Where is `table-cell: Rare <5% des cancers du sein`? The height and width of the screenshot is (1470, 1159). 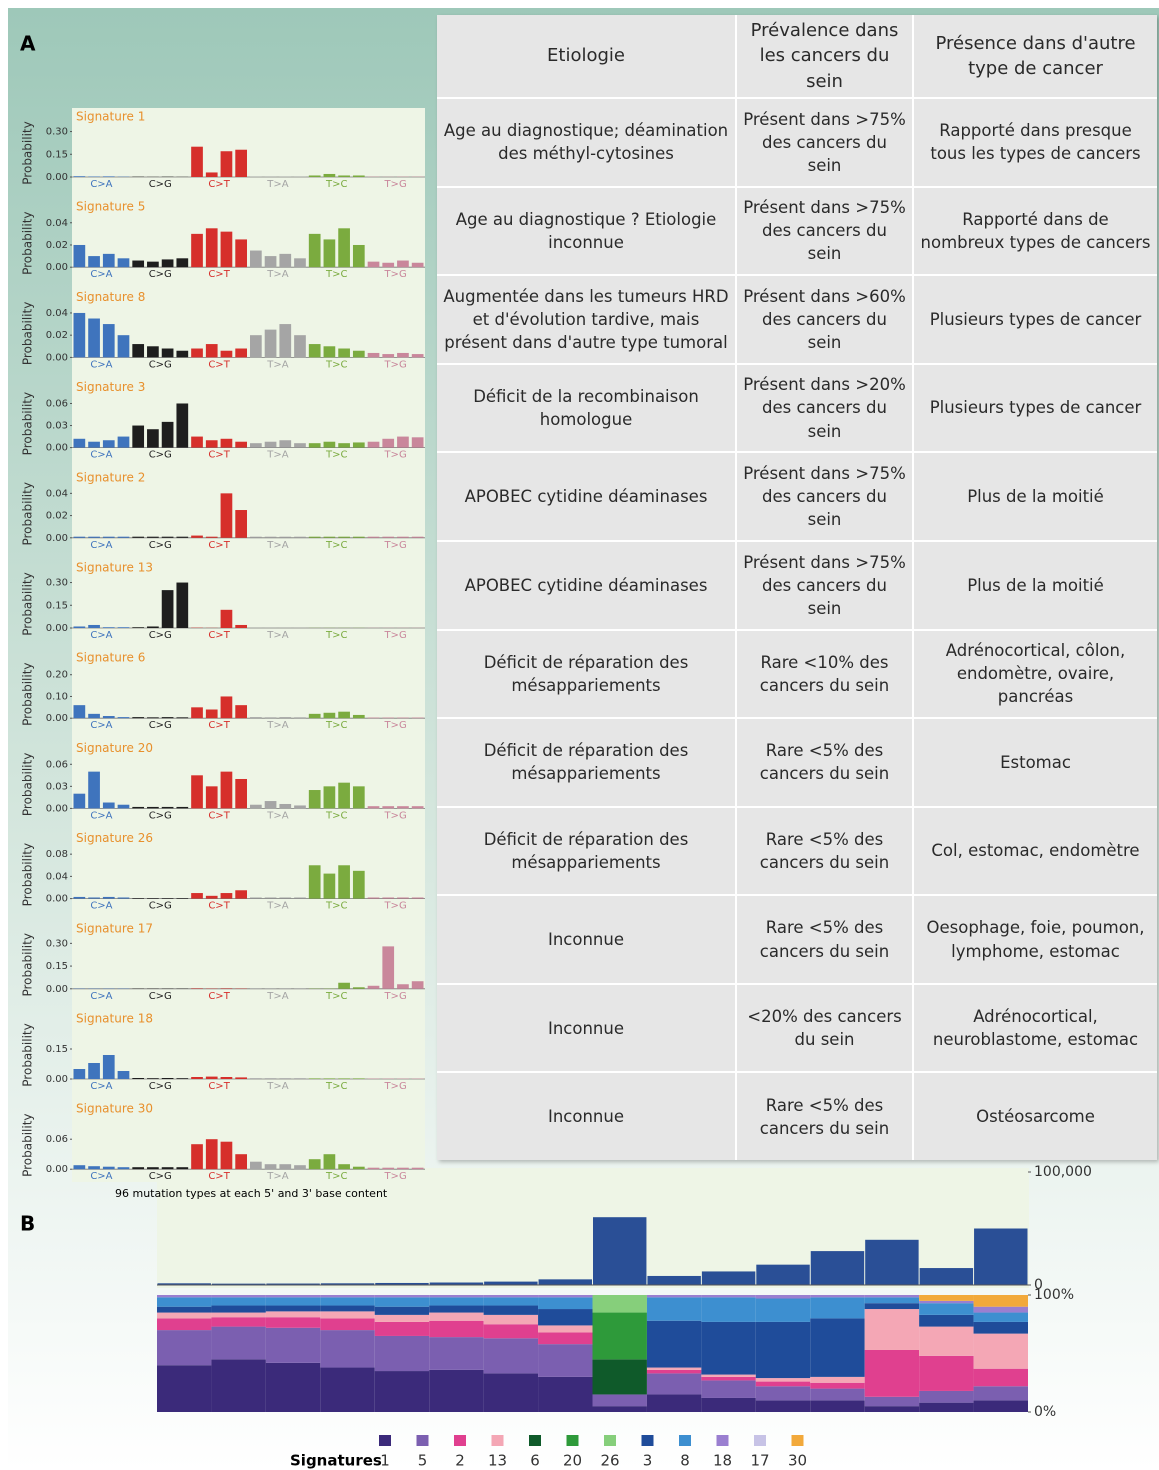 table-cell: Rare <5% des cancers du sein is located at coordinates (824, 762).